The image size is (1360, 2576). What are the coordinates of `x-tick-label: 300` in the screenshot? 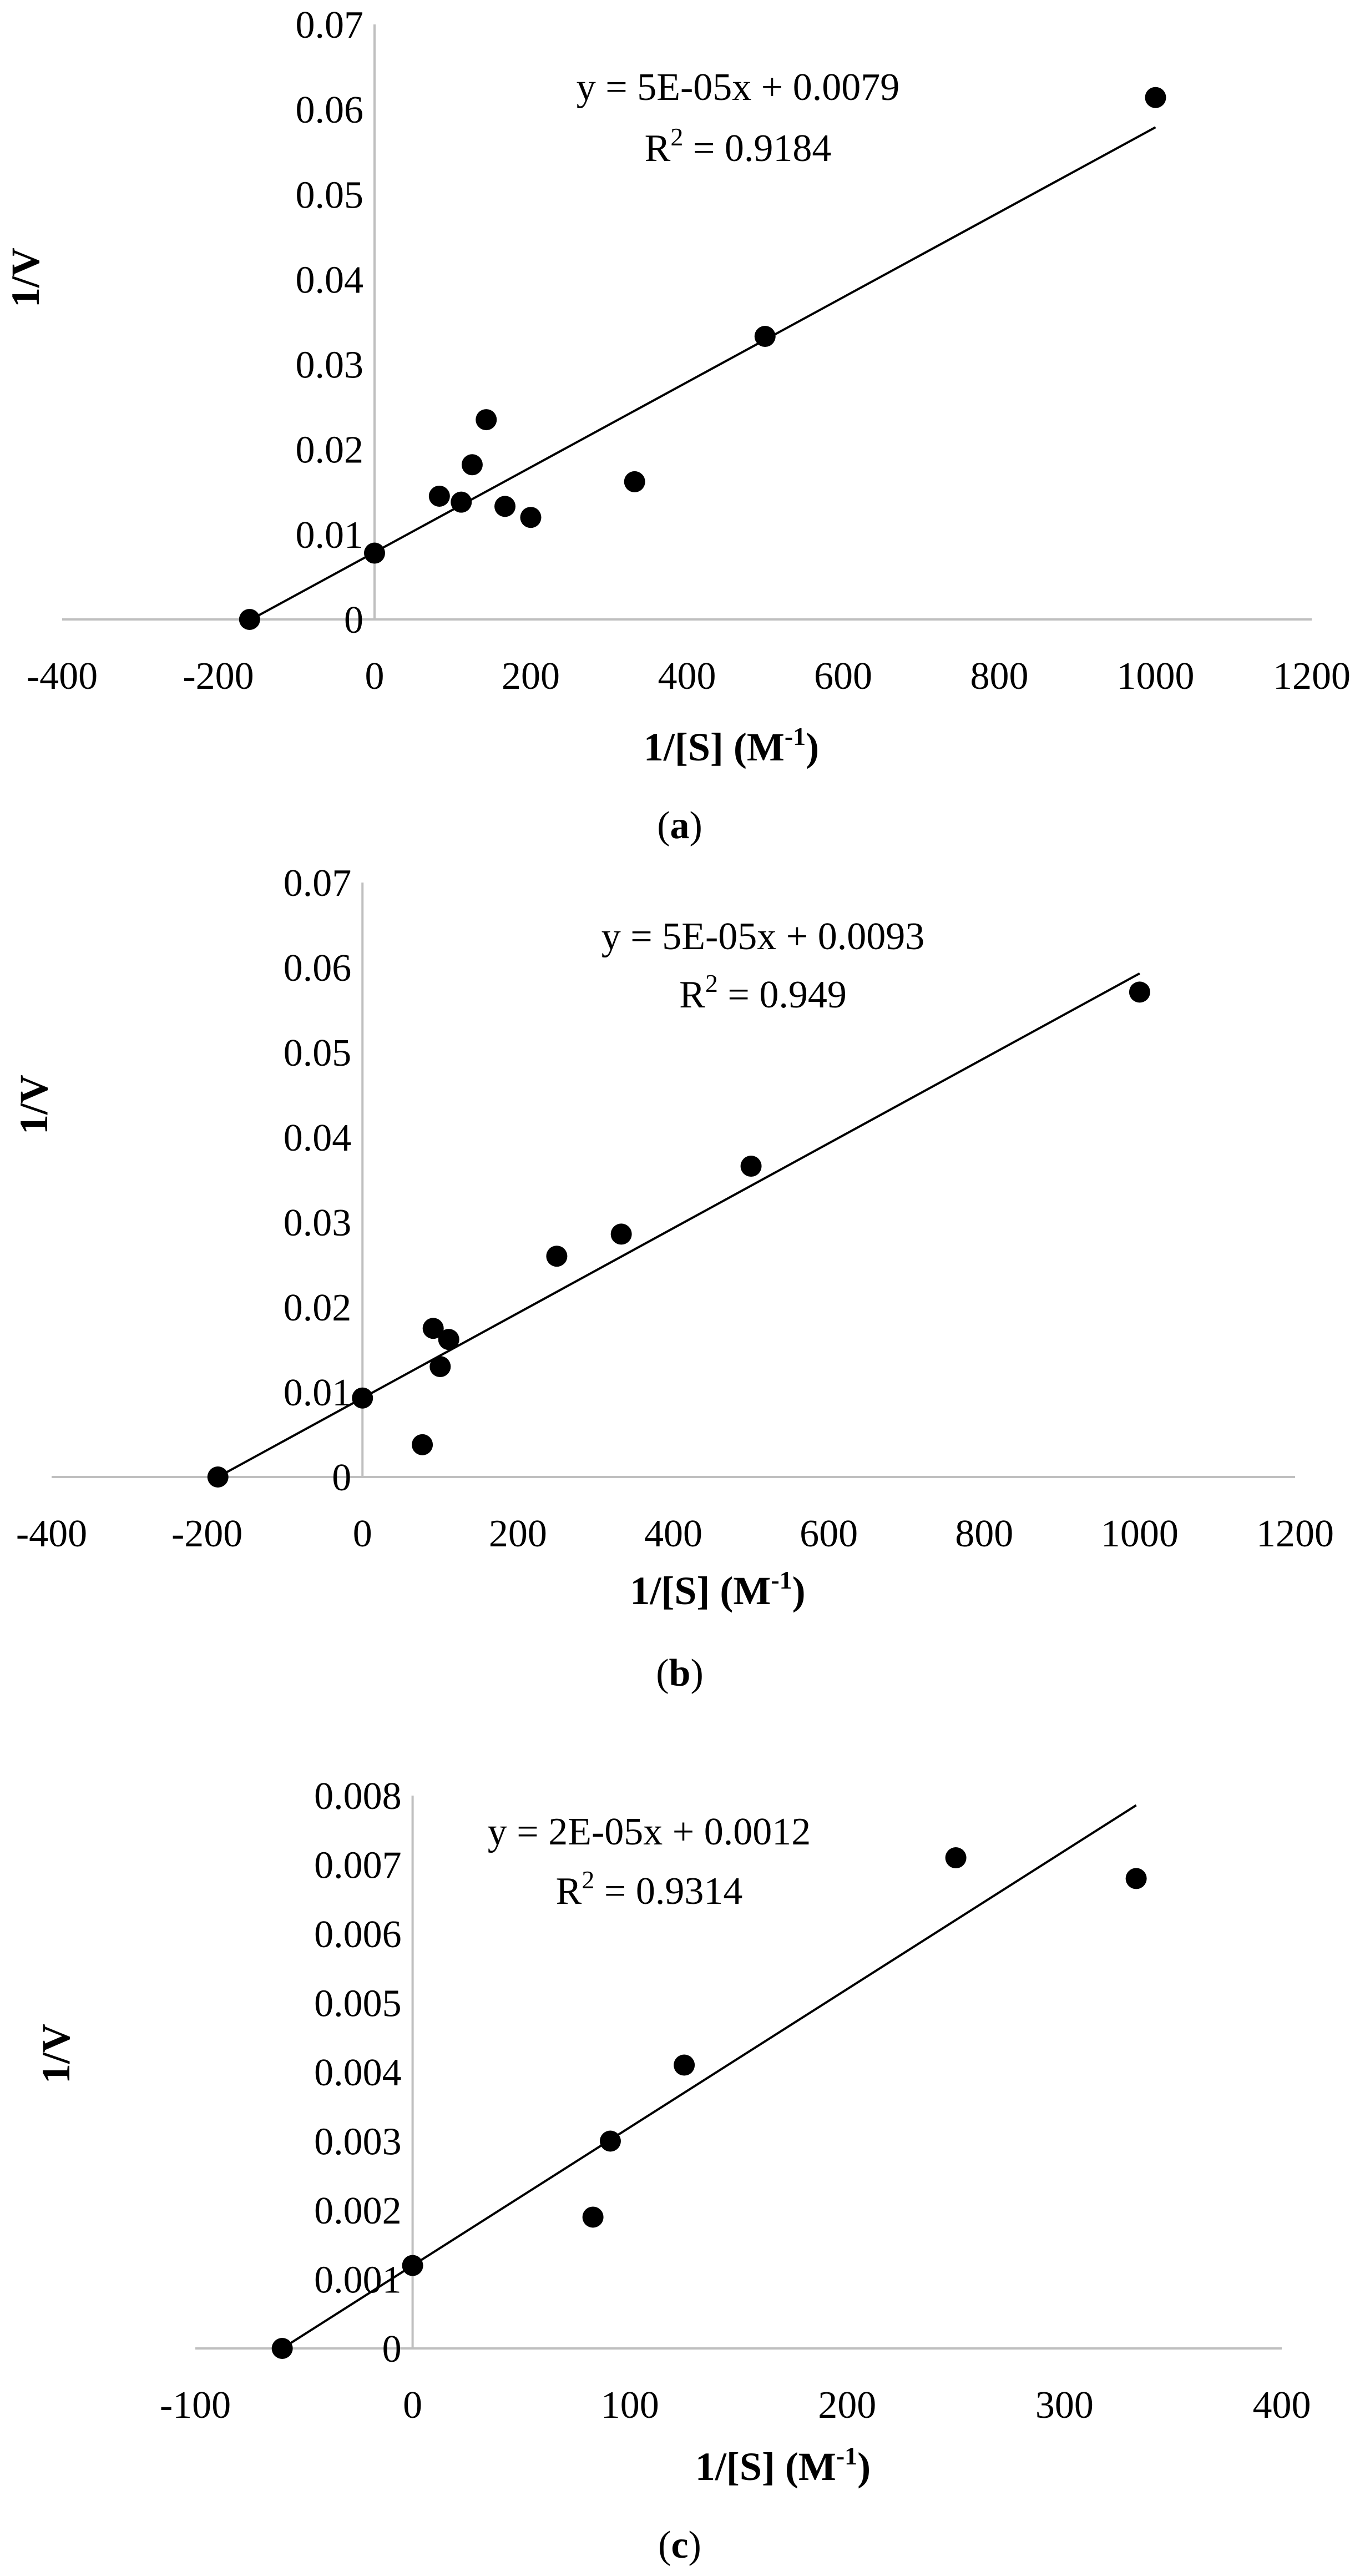 It's located at (1064, 2405).